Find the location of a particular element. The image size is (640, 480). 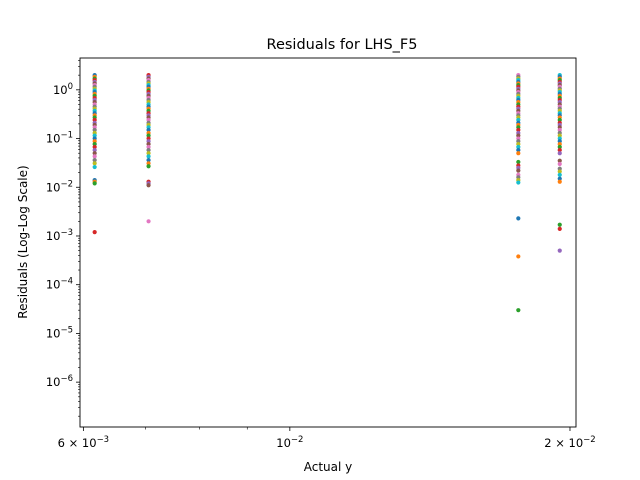

y-tick-label: 10⁻⁵ is located at coordinates (59, 332).